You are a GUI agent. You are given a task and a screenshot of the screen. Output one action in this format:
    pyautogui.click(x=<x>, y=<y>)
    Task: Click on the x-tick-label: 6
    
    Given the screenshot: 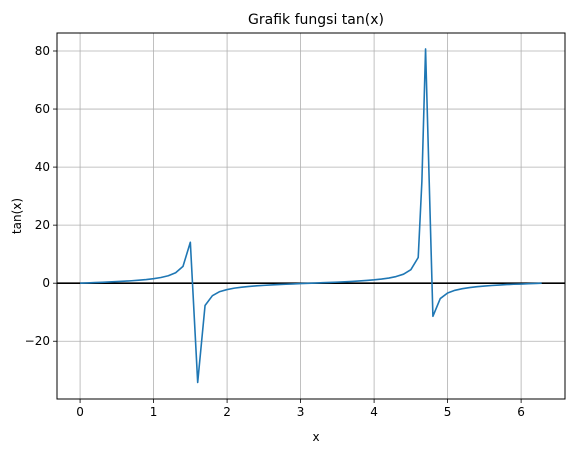 What is the action you would take?
    pyautogui.click(x=521, y=412)
    